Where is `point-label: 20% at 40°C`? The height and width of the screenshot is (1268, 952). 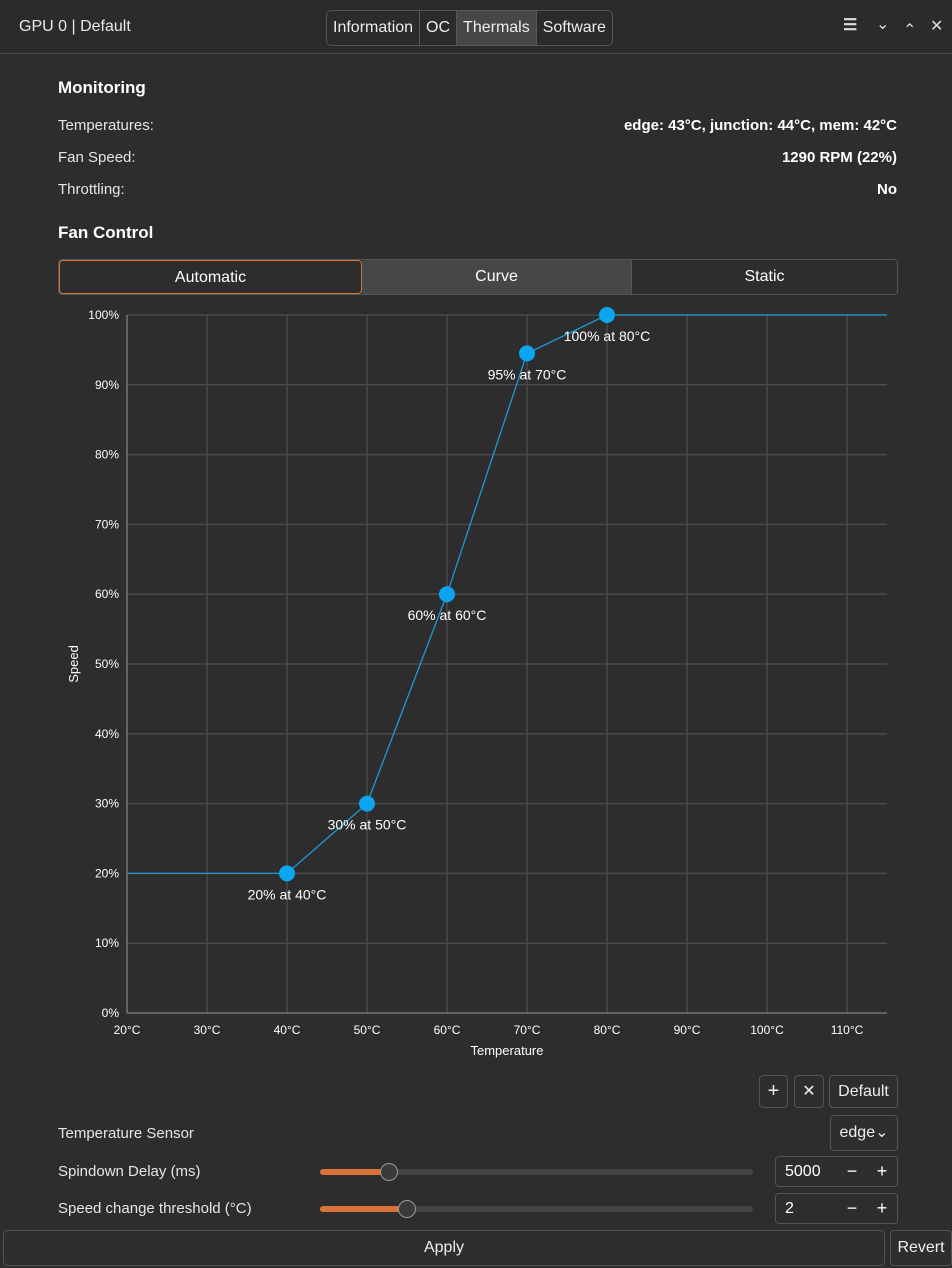
point-label: 20% at 40°C is located at coordinates (287, 894).